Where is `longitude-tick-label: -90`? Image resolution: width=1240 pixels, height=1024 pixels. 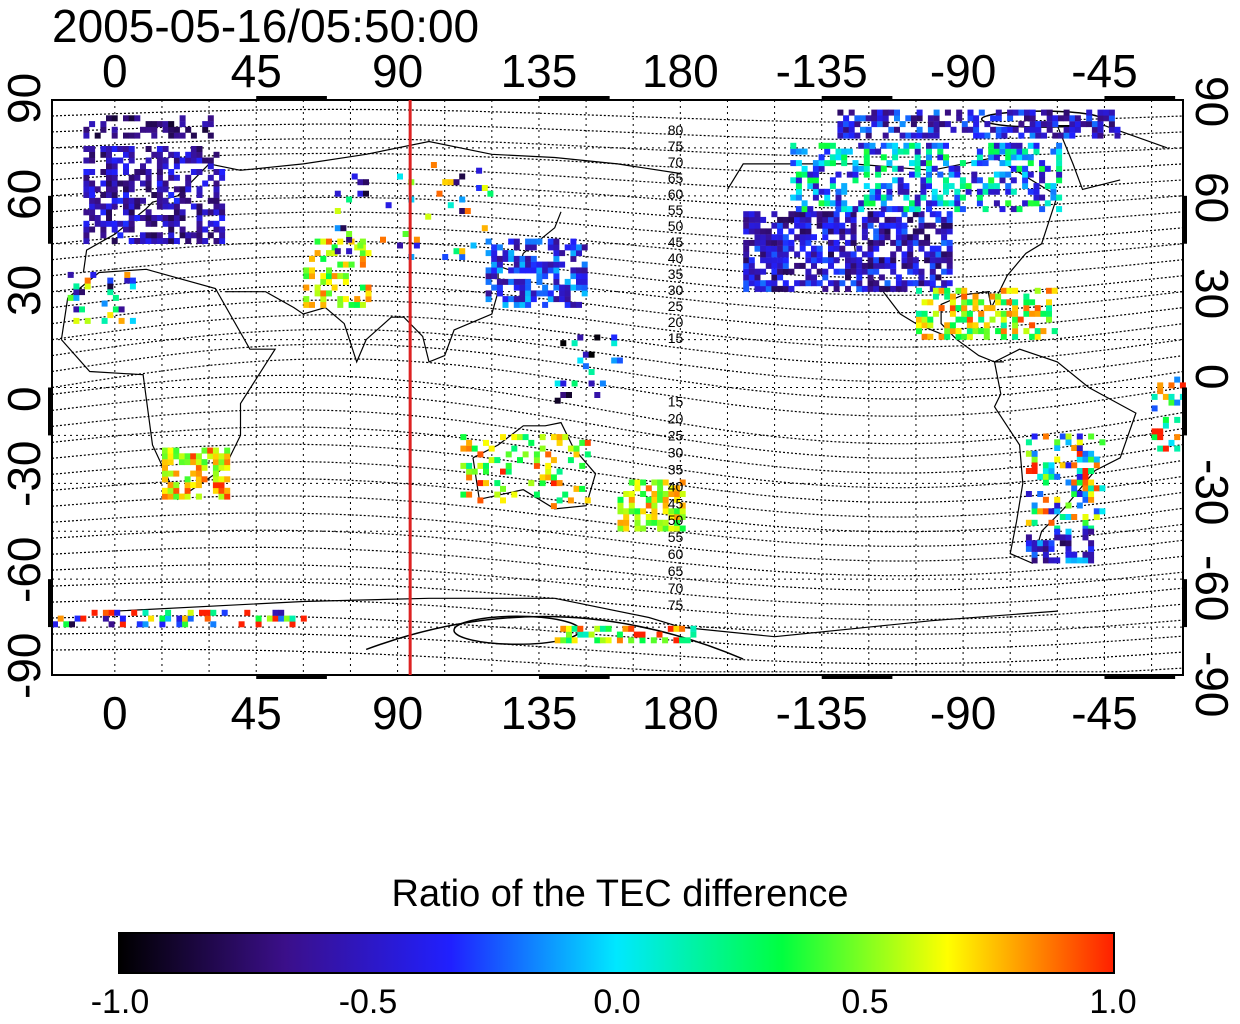 longitude-tick-label: -90 is located at coordinates (963, 71).